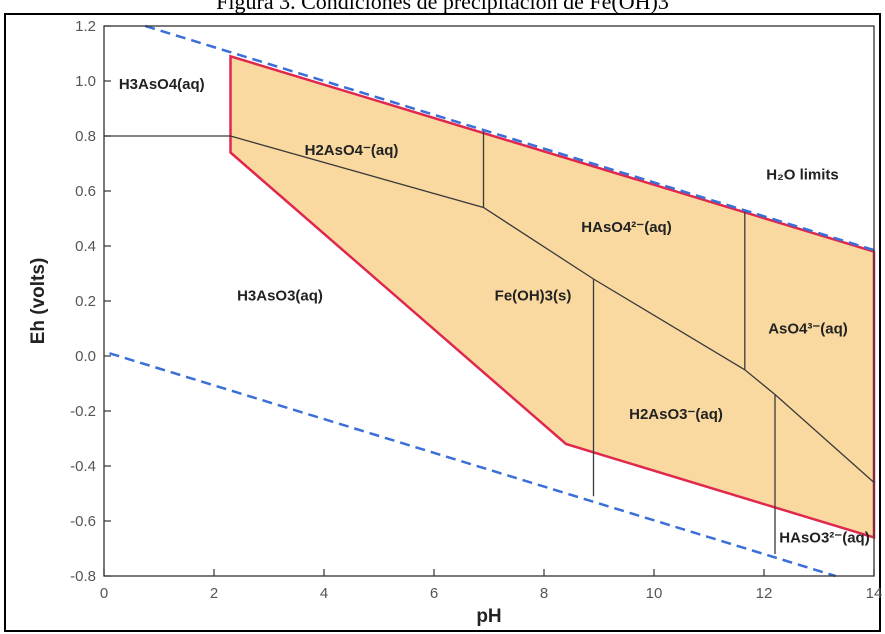  Describe the element at coordinates (874, 593) in the screenshot. I see `x-tick-label: 14` at that location.